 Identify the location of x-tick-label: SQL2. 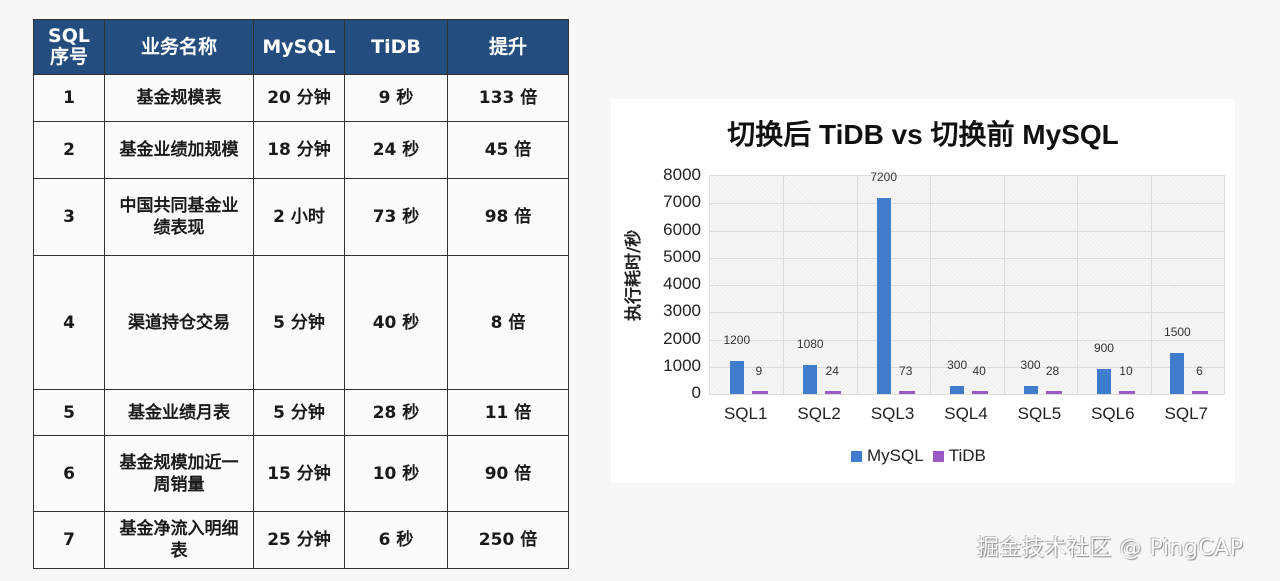
(819, 413).